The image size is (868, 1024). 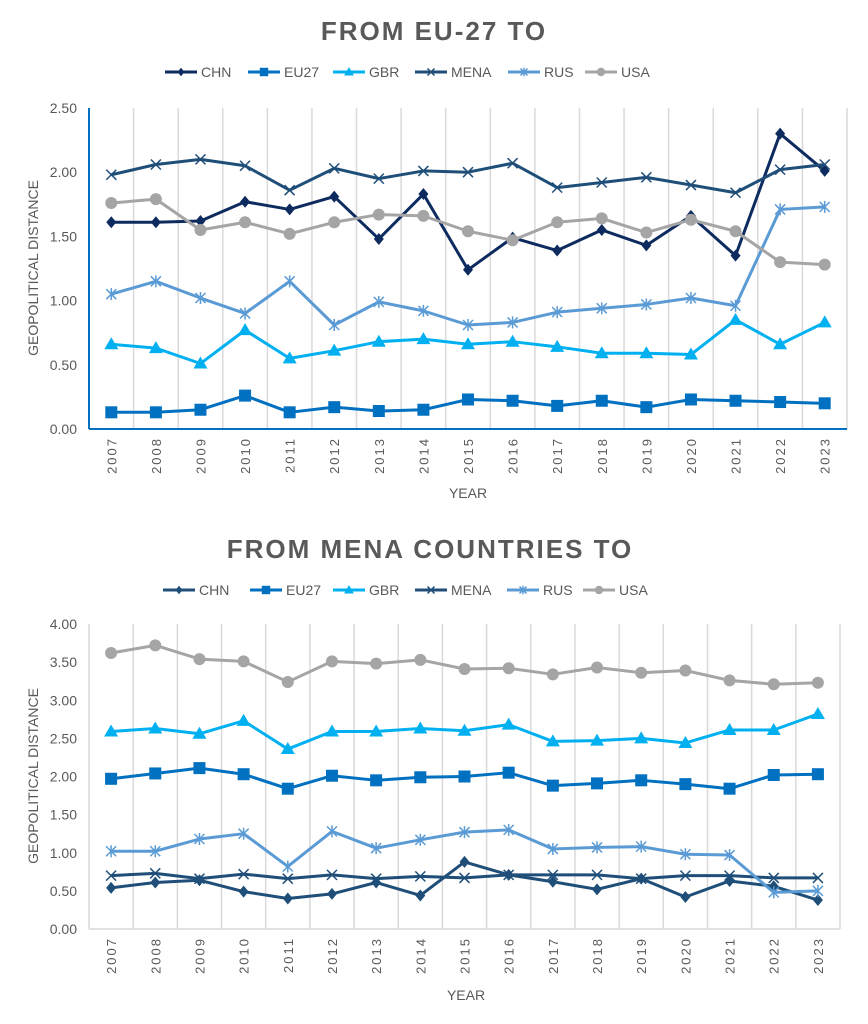 What do you see at coordinates (468, 493) in the screenshot?
I see `chart-1-x-axis-title: YEAR` at bounding box center [468, 493].